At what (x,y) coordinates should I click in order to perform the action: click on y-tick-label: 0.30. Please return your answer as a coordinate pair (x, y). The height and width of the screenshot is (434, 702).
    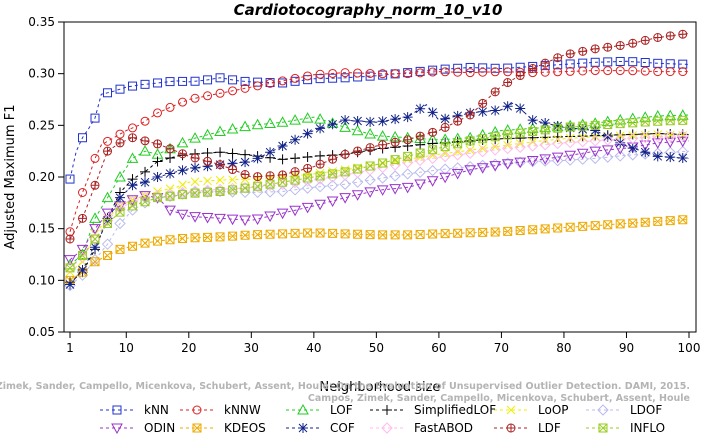
    Looking at the image, I should click on (41, 74).